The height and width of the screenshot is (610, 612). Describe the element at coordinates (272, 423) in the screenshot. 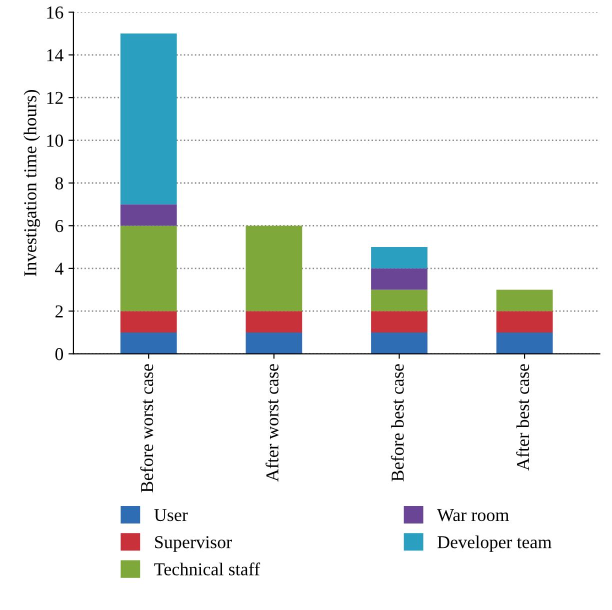

I see `x-tick-label: After worst case` at that location.